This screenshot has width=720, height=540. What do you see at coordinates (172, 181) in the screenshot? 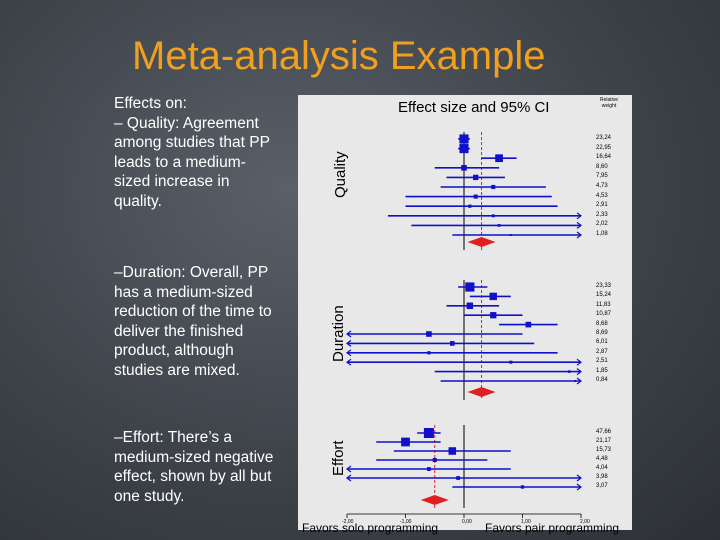
I see `bullet-line: sized increase in` at bounding box center [172, 181].